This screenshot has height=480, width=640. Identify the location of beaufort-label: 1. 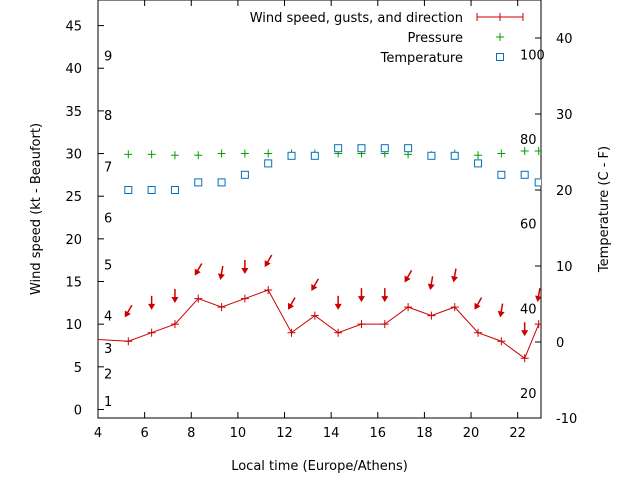
(108, 402).